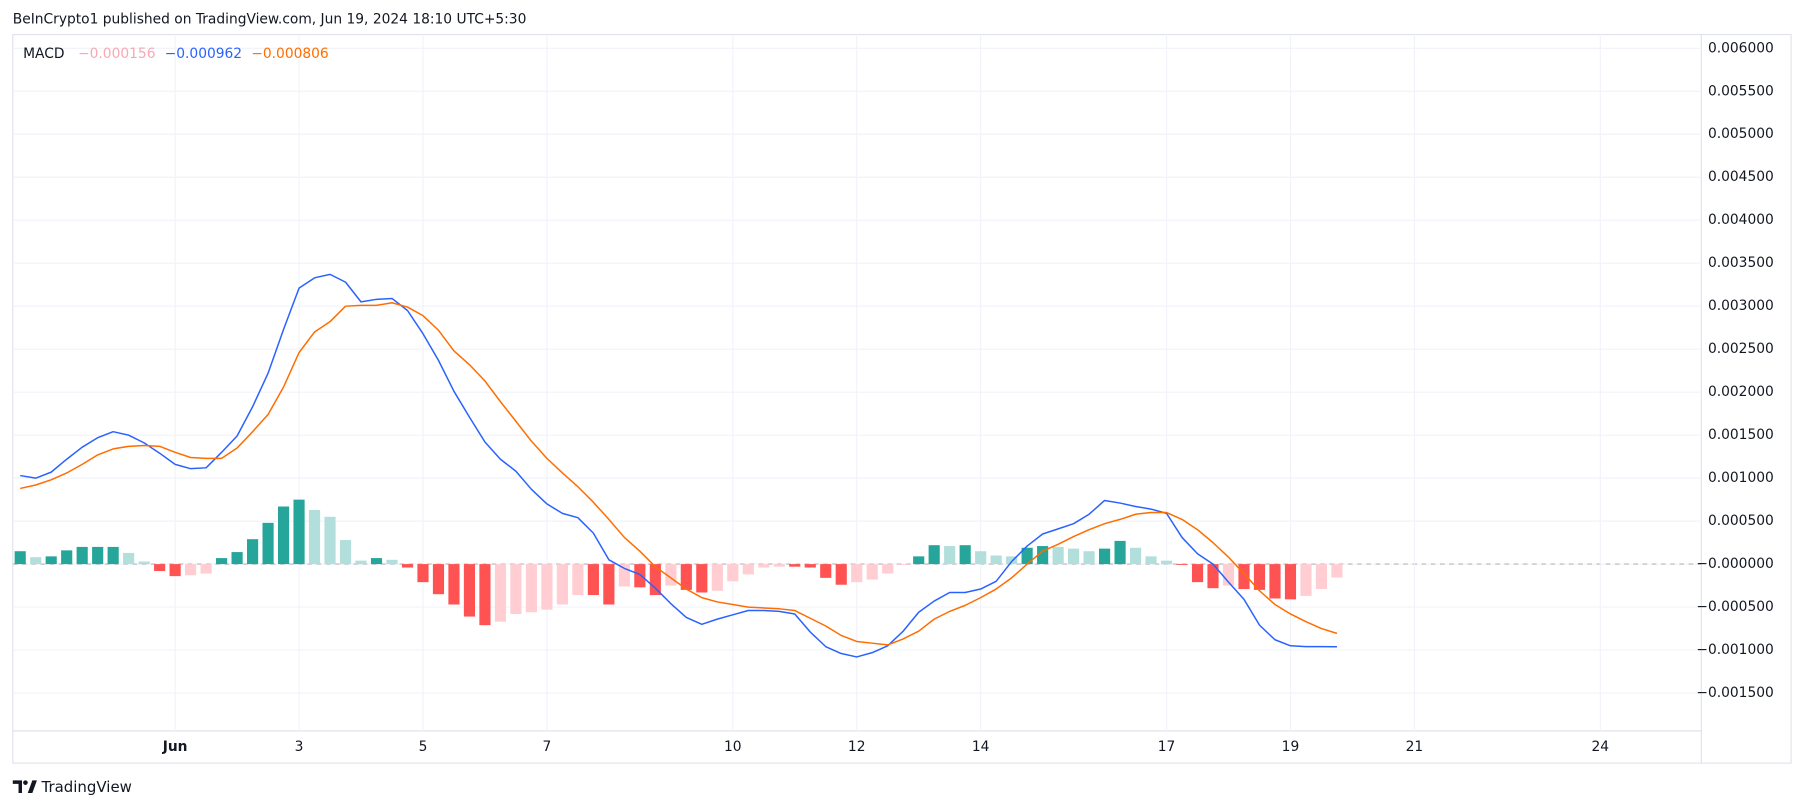 The image size is (1805, 808). What do you see at coordinates (86, 787) in the screenshot?
I see `brand-name: TradingView` at bounding box center [86, 787].